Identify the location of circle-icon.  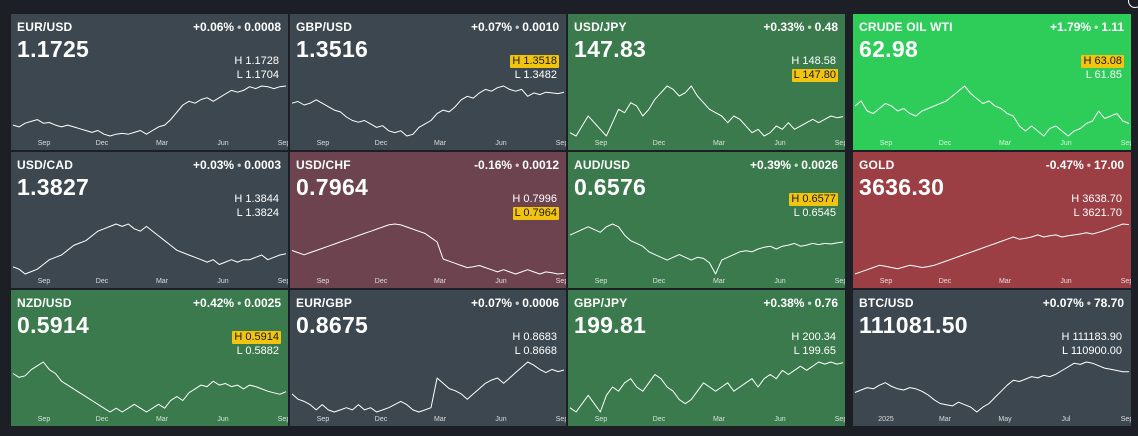
(1133, 4).